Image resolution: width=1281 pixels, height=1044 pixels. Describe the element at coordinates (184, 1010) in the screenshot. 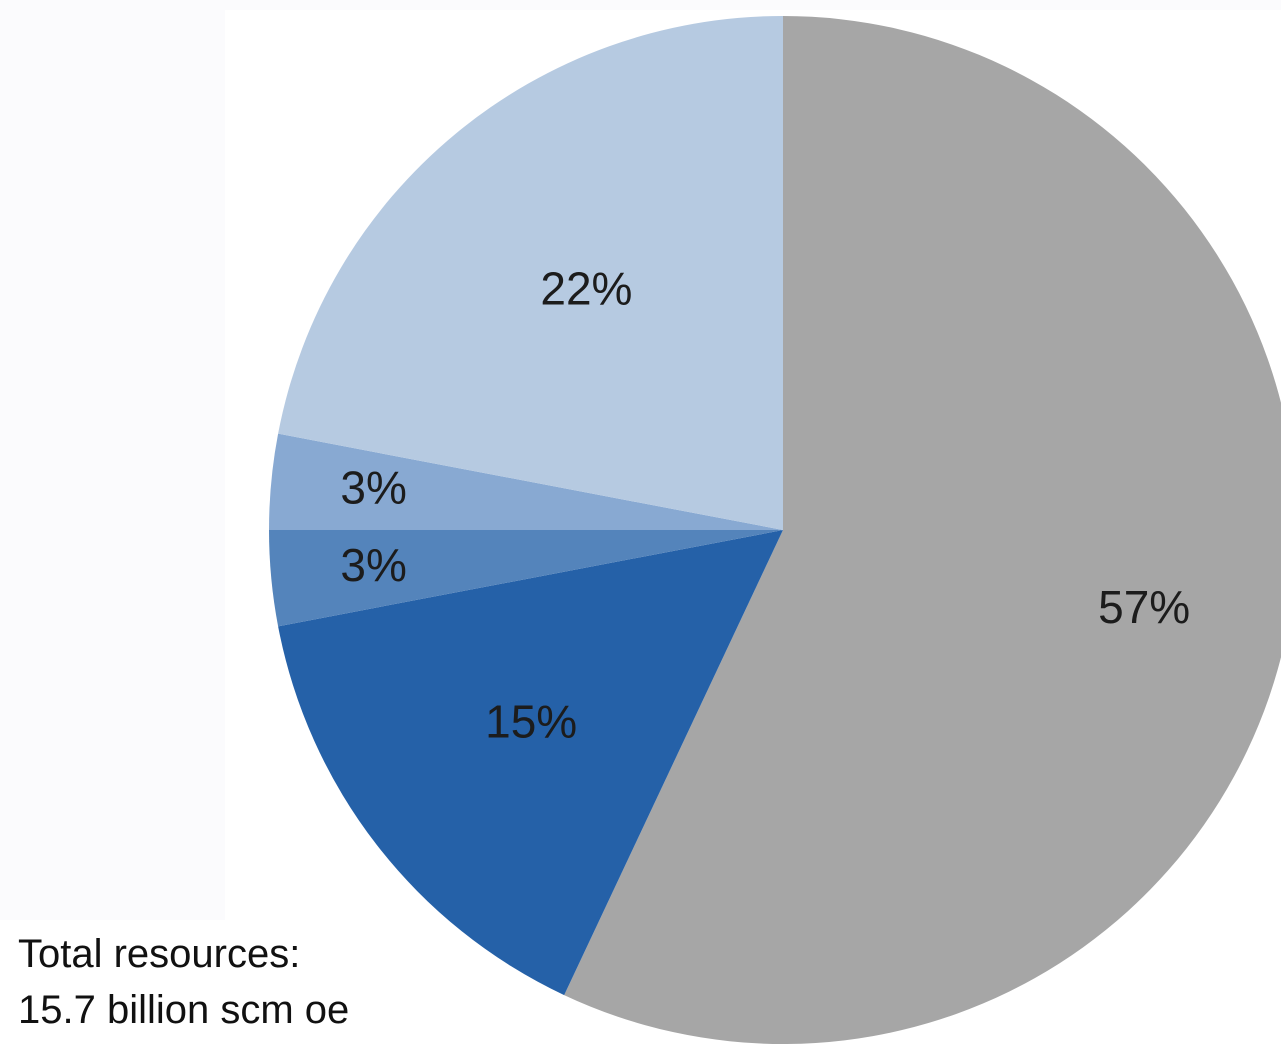

I see `total-resources-value: 15.7 billion scm oe` at that location.